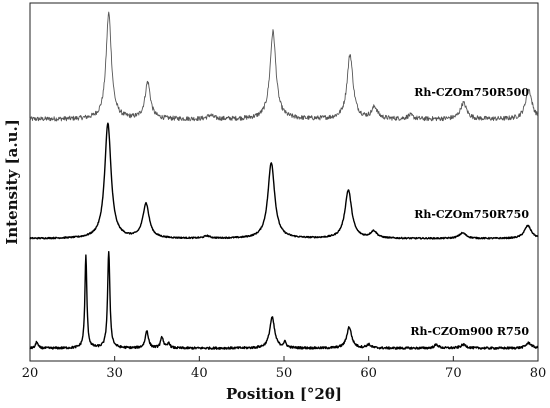  I want to click on x-tick-label: 80, so click(538, 373).